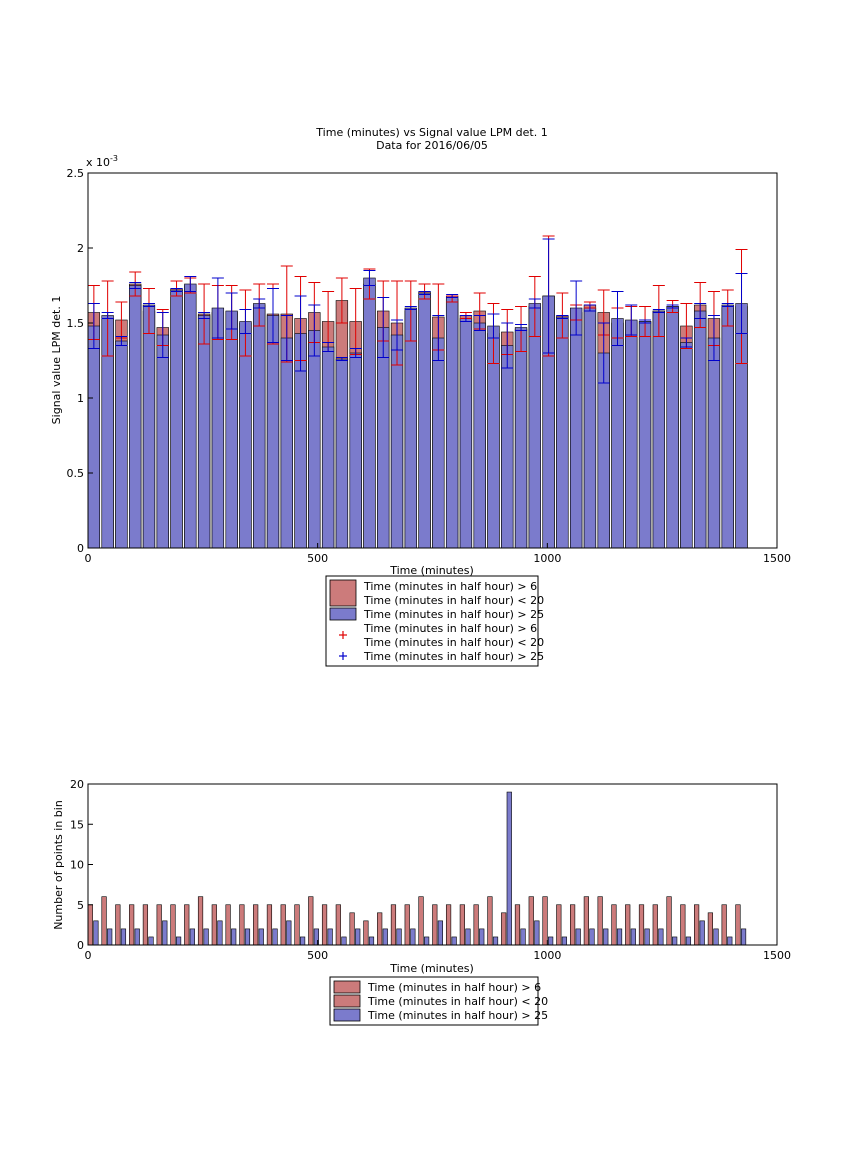 This screenshot has height=1152, width=864. What do you see at coordinates (76, 173) in the screenshot?
I see `y-tick-label: 2.5` at bounding box center [76, 173].